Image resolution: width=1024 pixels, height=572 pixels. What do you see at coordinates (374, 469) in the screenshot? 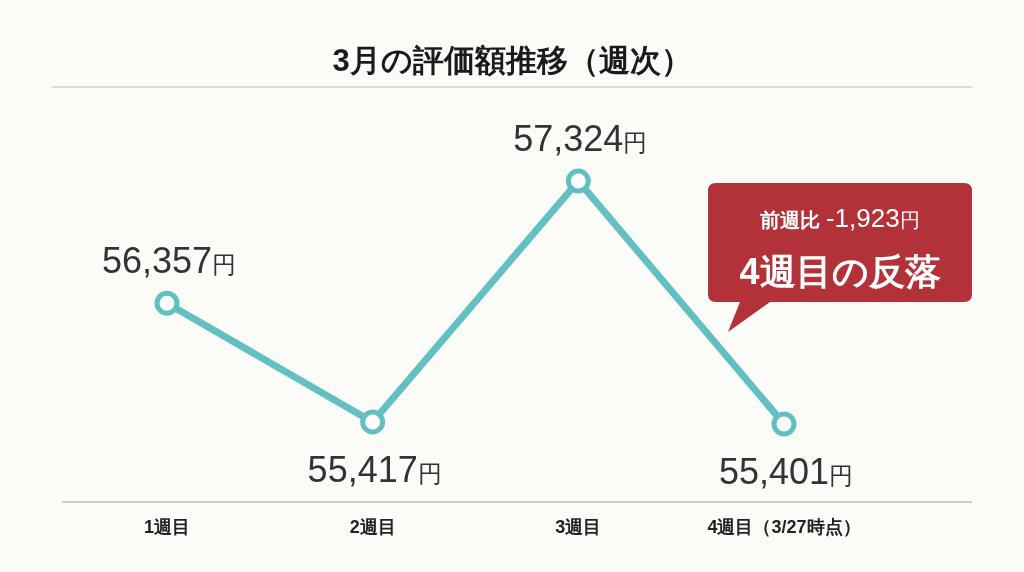
I see `data-label: 55,417円` at bounding box center [374, 469].